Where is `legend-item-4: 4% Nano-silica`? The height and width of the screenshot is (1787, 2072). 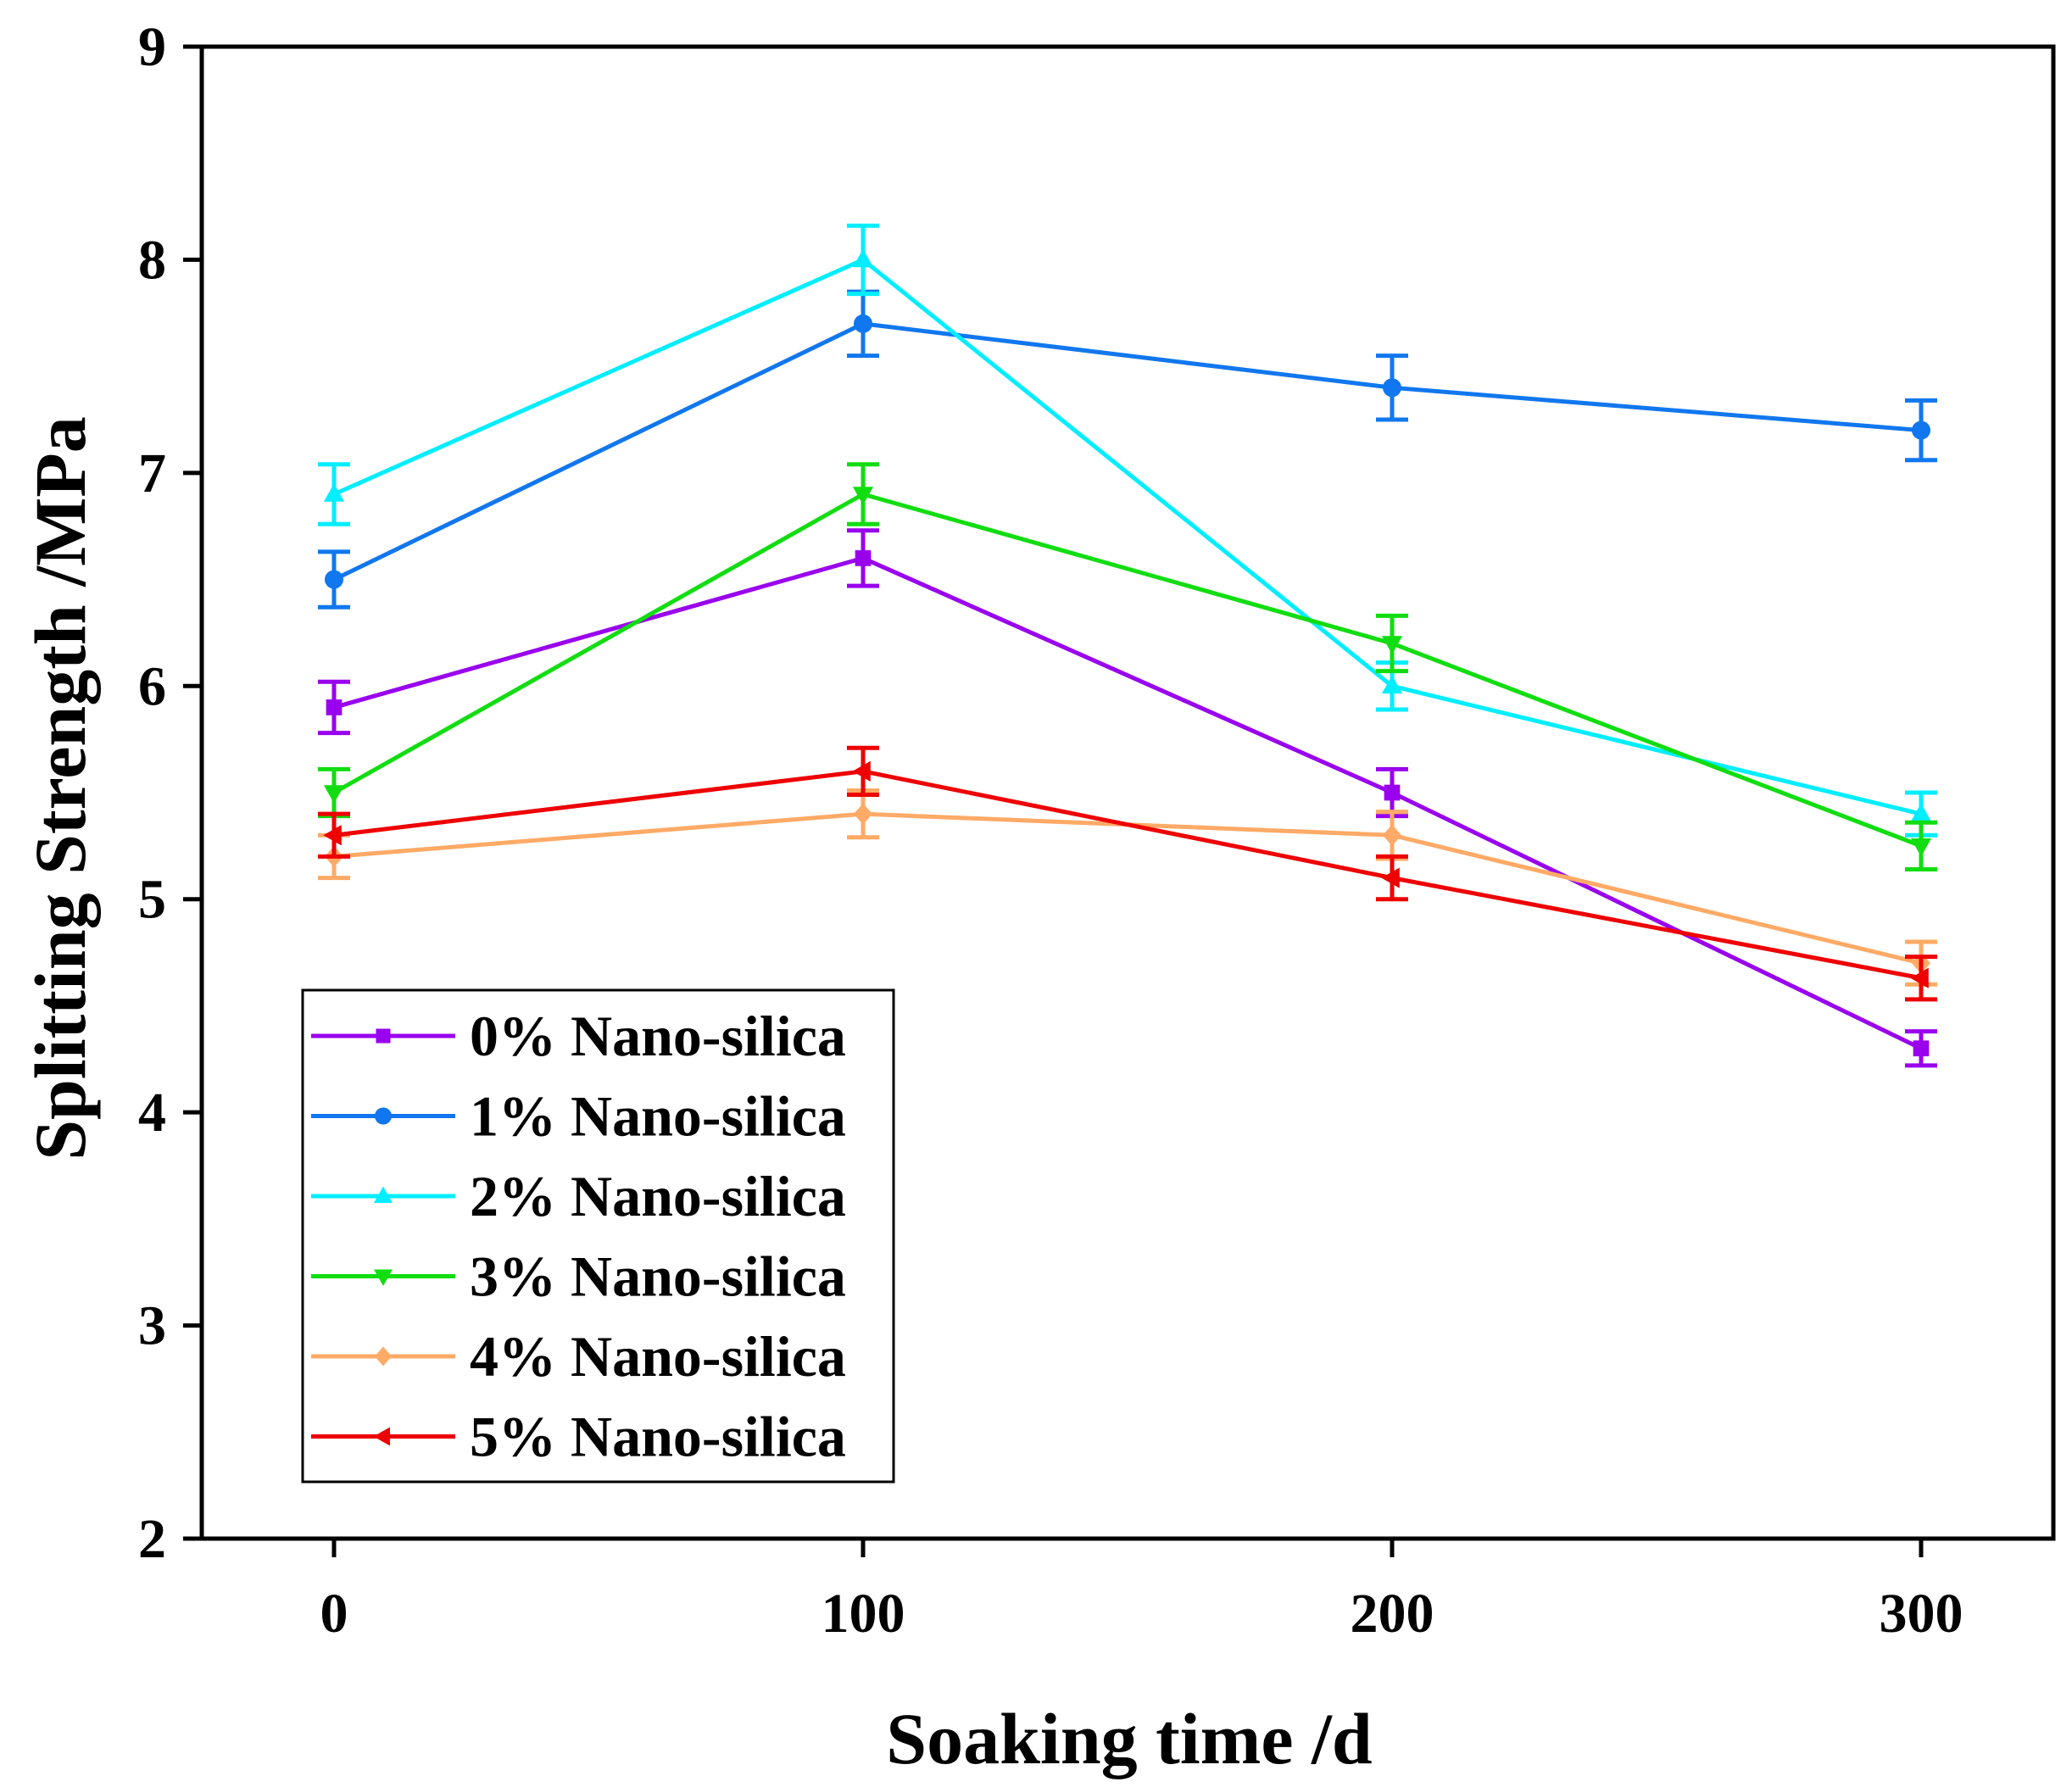
legend-item-4: 4% Nano-silica is located at coordinates (578, 1356).